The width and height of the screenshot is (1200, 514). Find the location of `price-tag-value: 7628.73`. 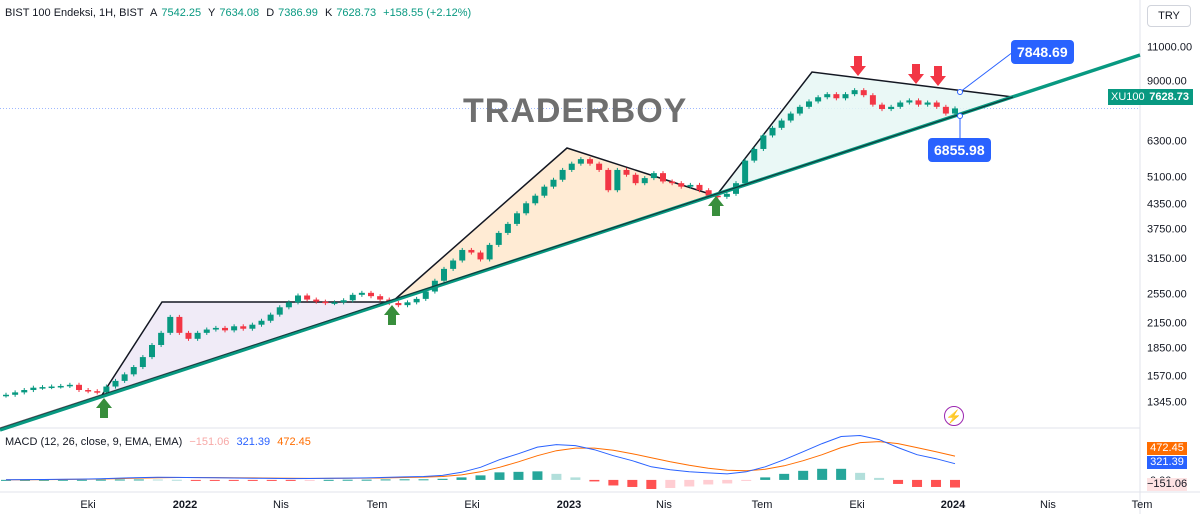

price-tag-value: 7628.73 is located at coordinates (1169, 97).